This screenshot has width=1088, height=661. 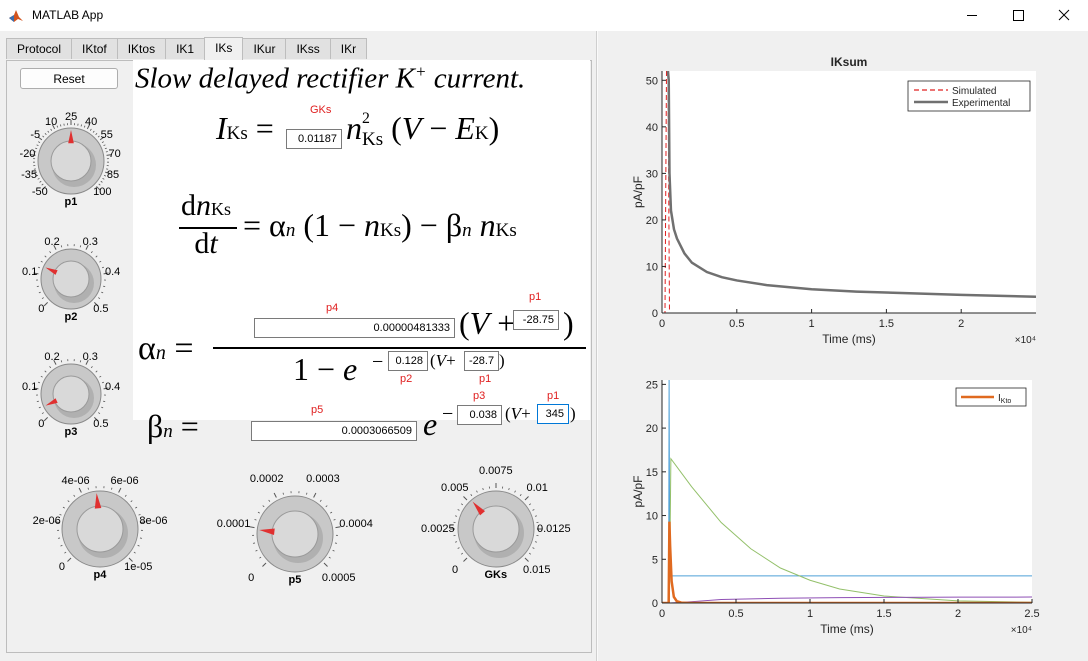 What do you see at coordinates (553, 414) in the screenshot?
I see `p1-input-beta: 345` at bounding box center [553, 414].